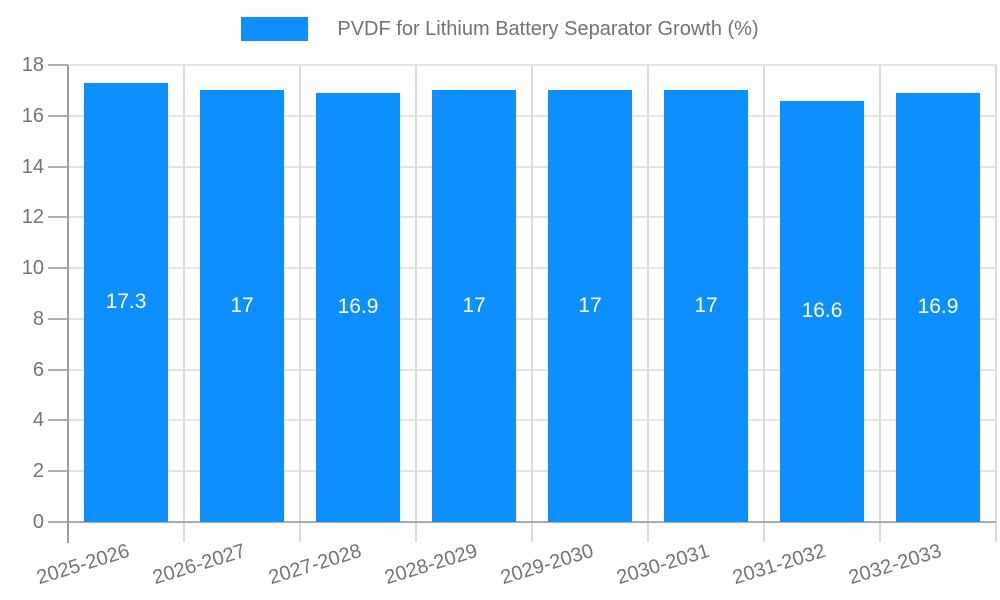 Image resolution: width=1000 pixels, height=600 pixels. What do you see at coordinates (431, 565) in the screenshot?
I see `x-axis-label: 2028-2029` at bounding box center [431, 565].